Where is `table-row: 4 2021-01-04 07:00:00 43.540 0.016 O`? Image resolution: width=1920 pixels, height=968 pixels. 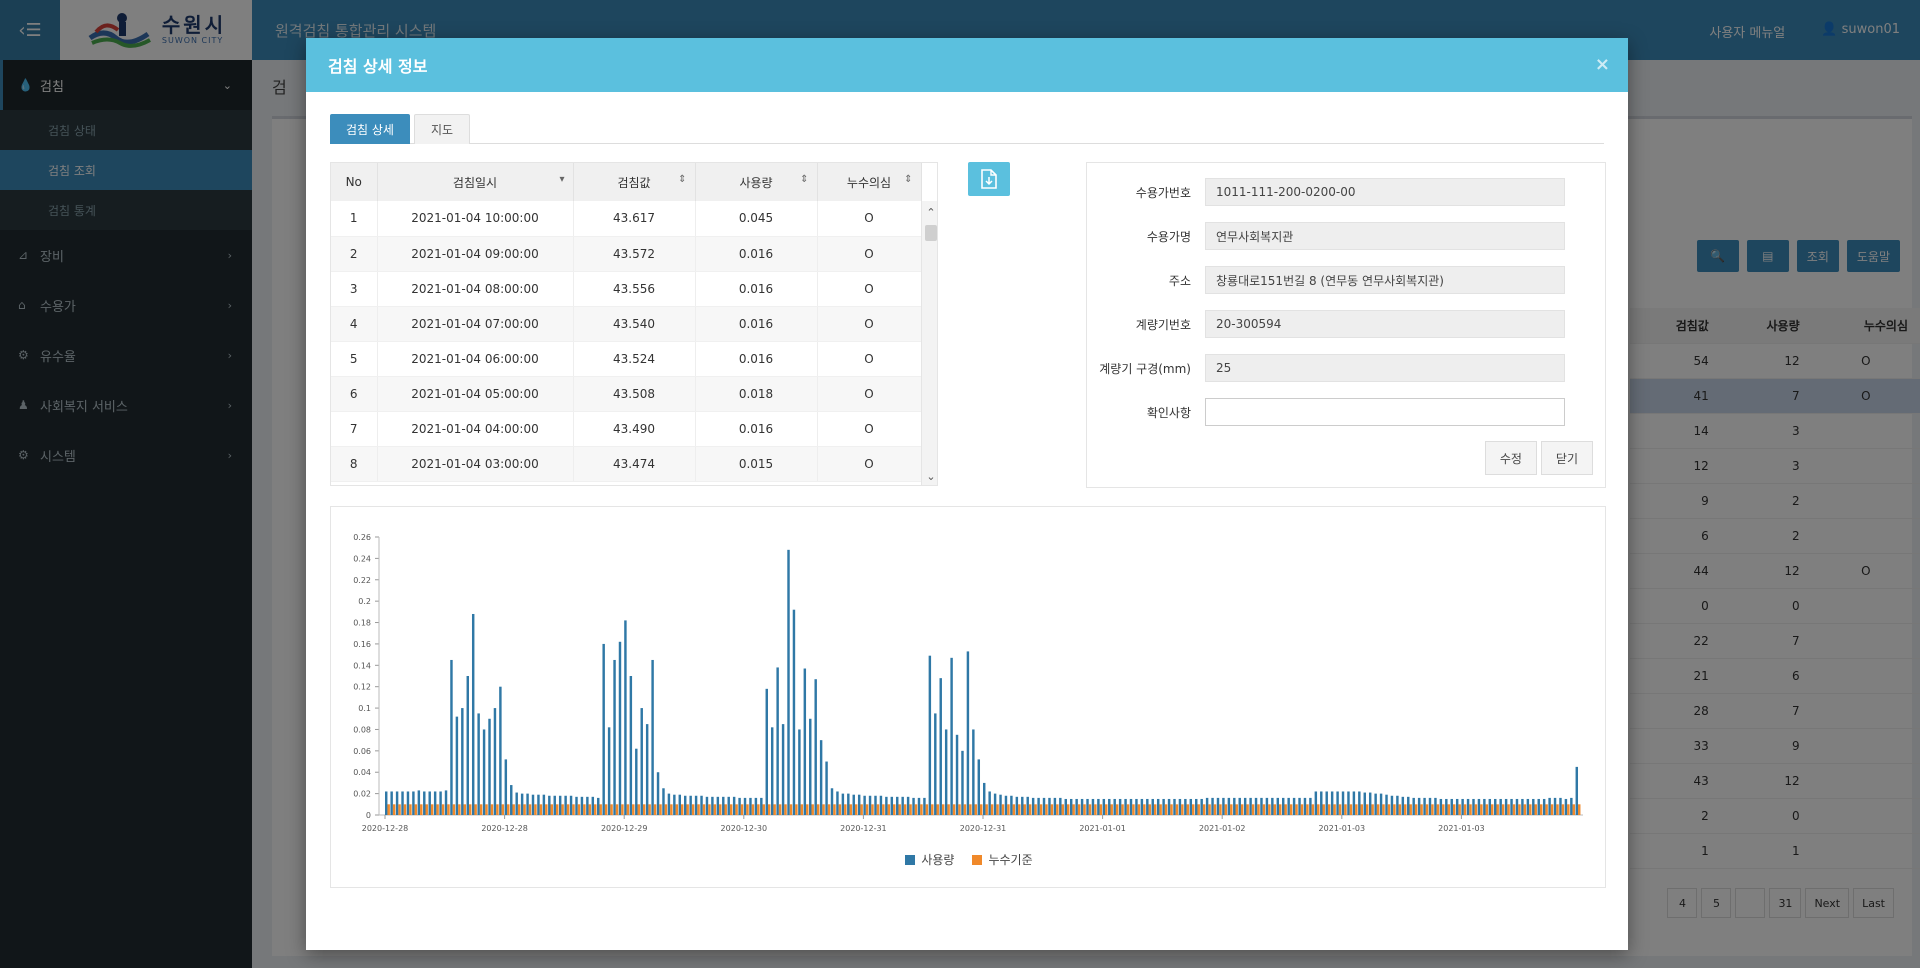 table-row: 4 2021-01-04 07:00:00 43.540 0.016 O is located at coordinates (626, 324).